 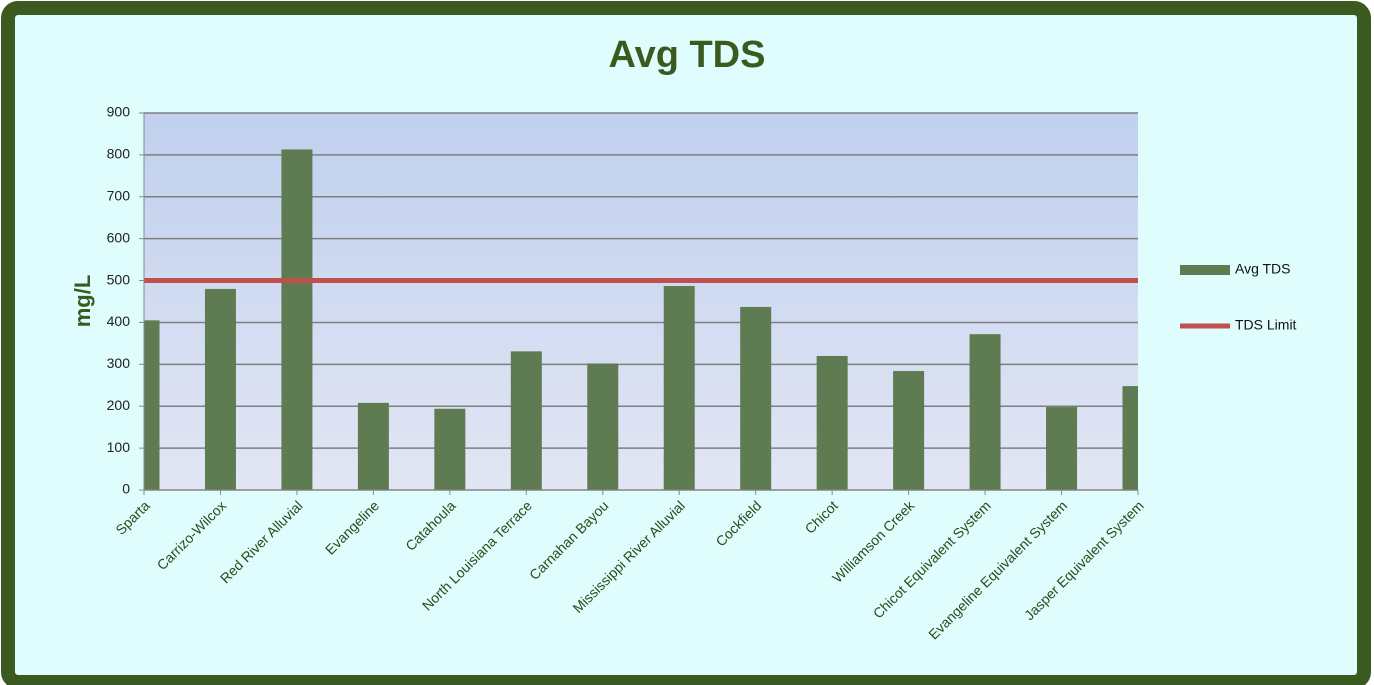 What do you see at coordinates (687, 55) in the screenshot?
I see `chart-title: Avg TDS` at bounding box center [687, 55].